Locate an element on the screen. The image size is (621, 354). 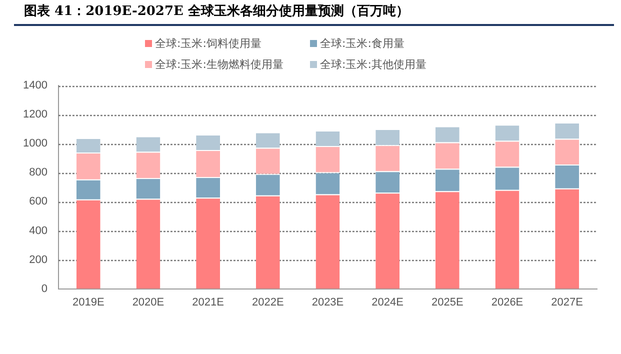
x-tick-label: 2023E is located at coordinates (328, 302).